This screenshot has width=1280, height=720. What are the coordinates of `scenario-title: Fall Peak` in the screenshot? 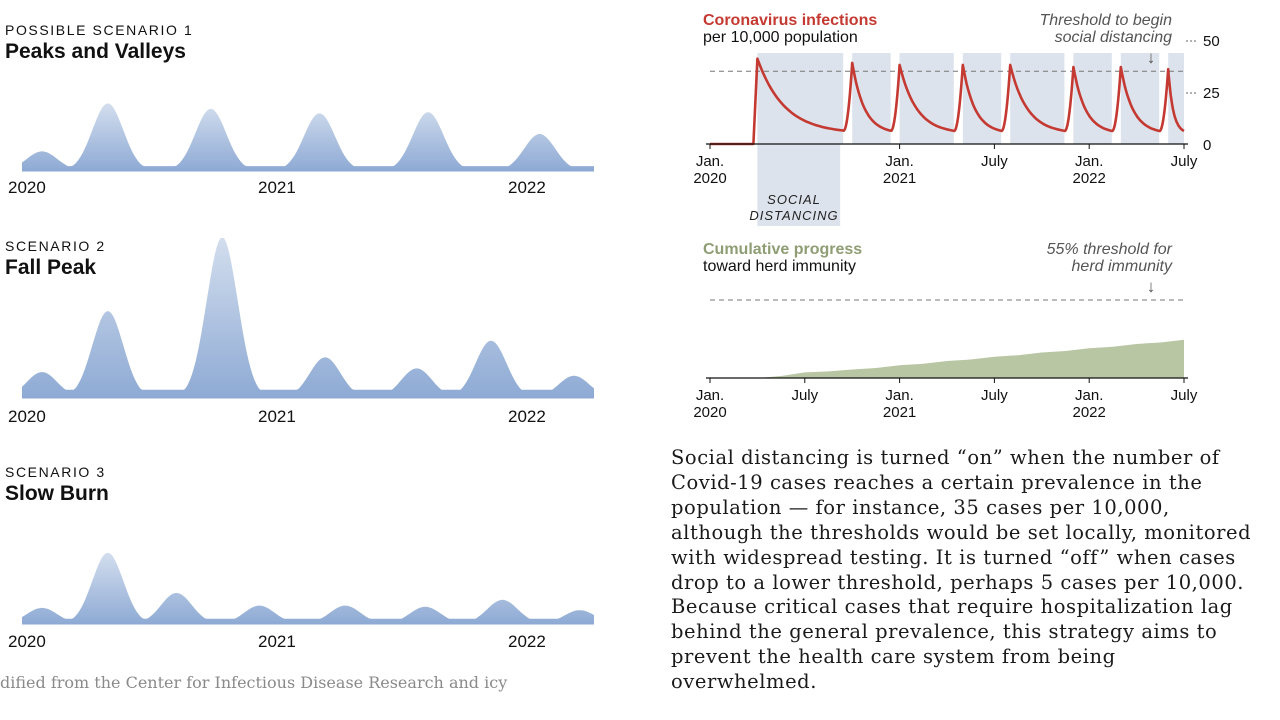 It's located at (51, 267).